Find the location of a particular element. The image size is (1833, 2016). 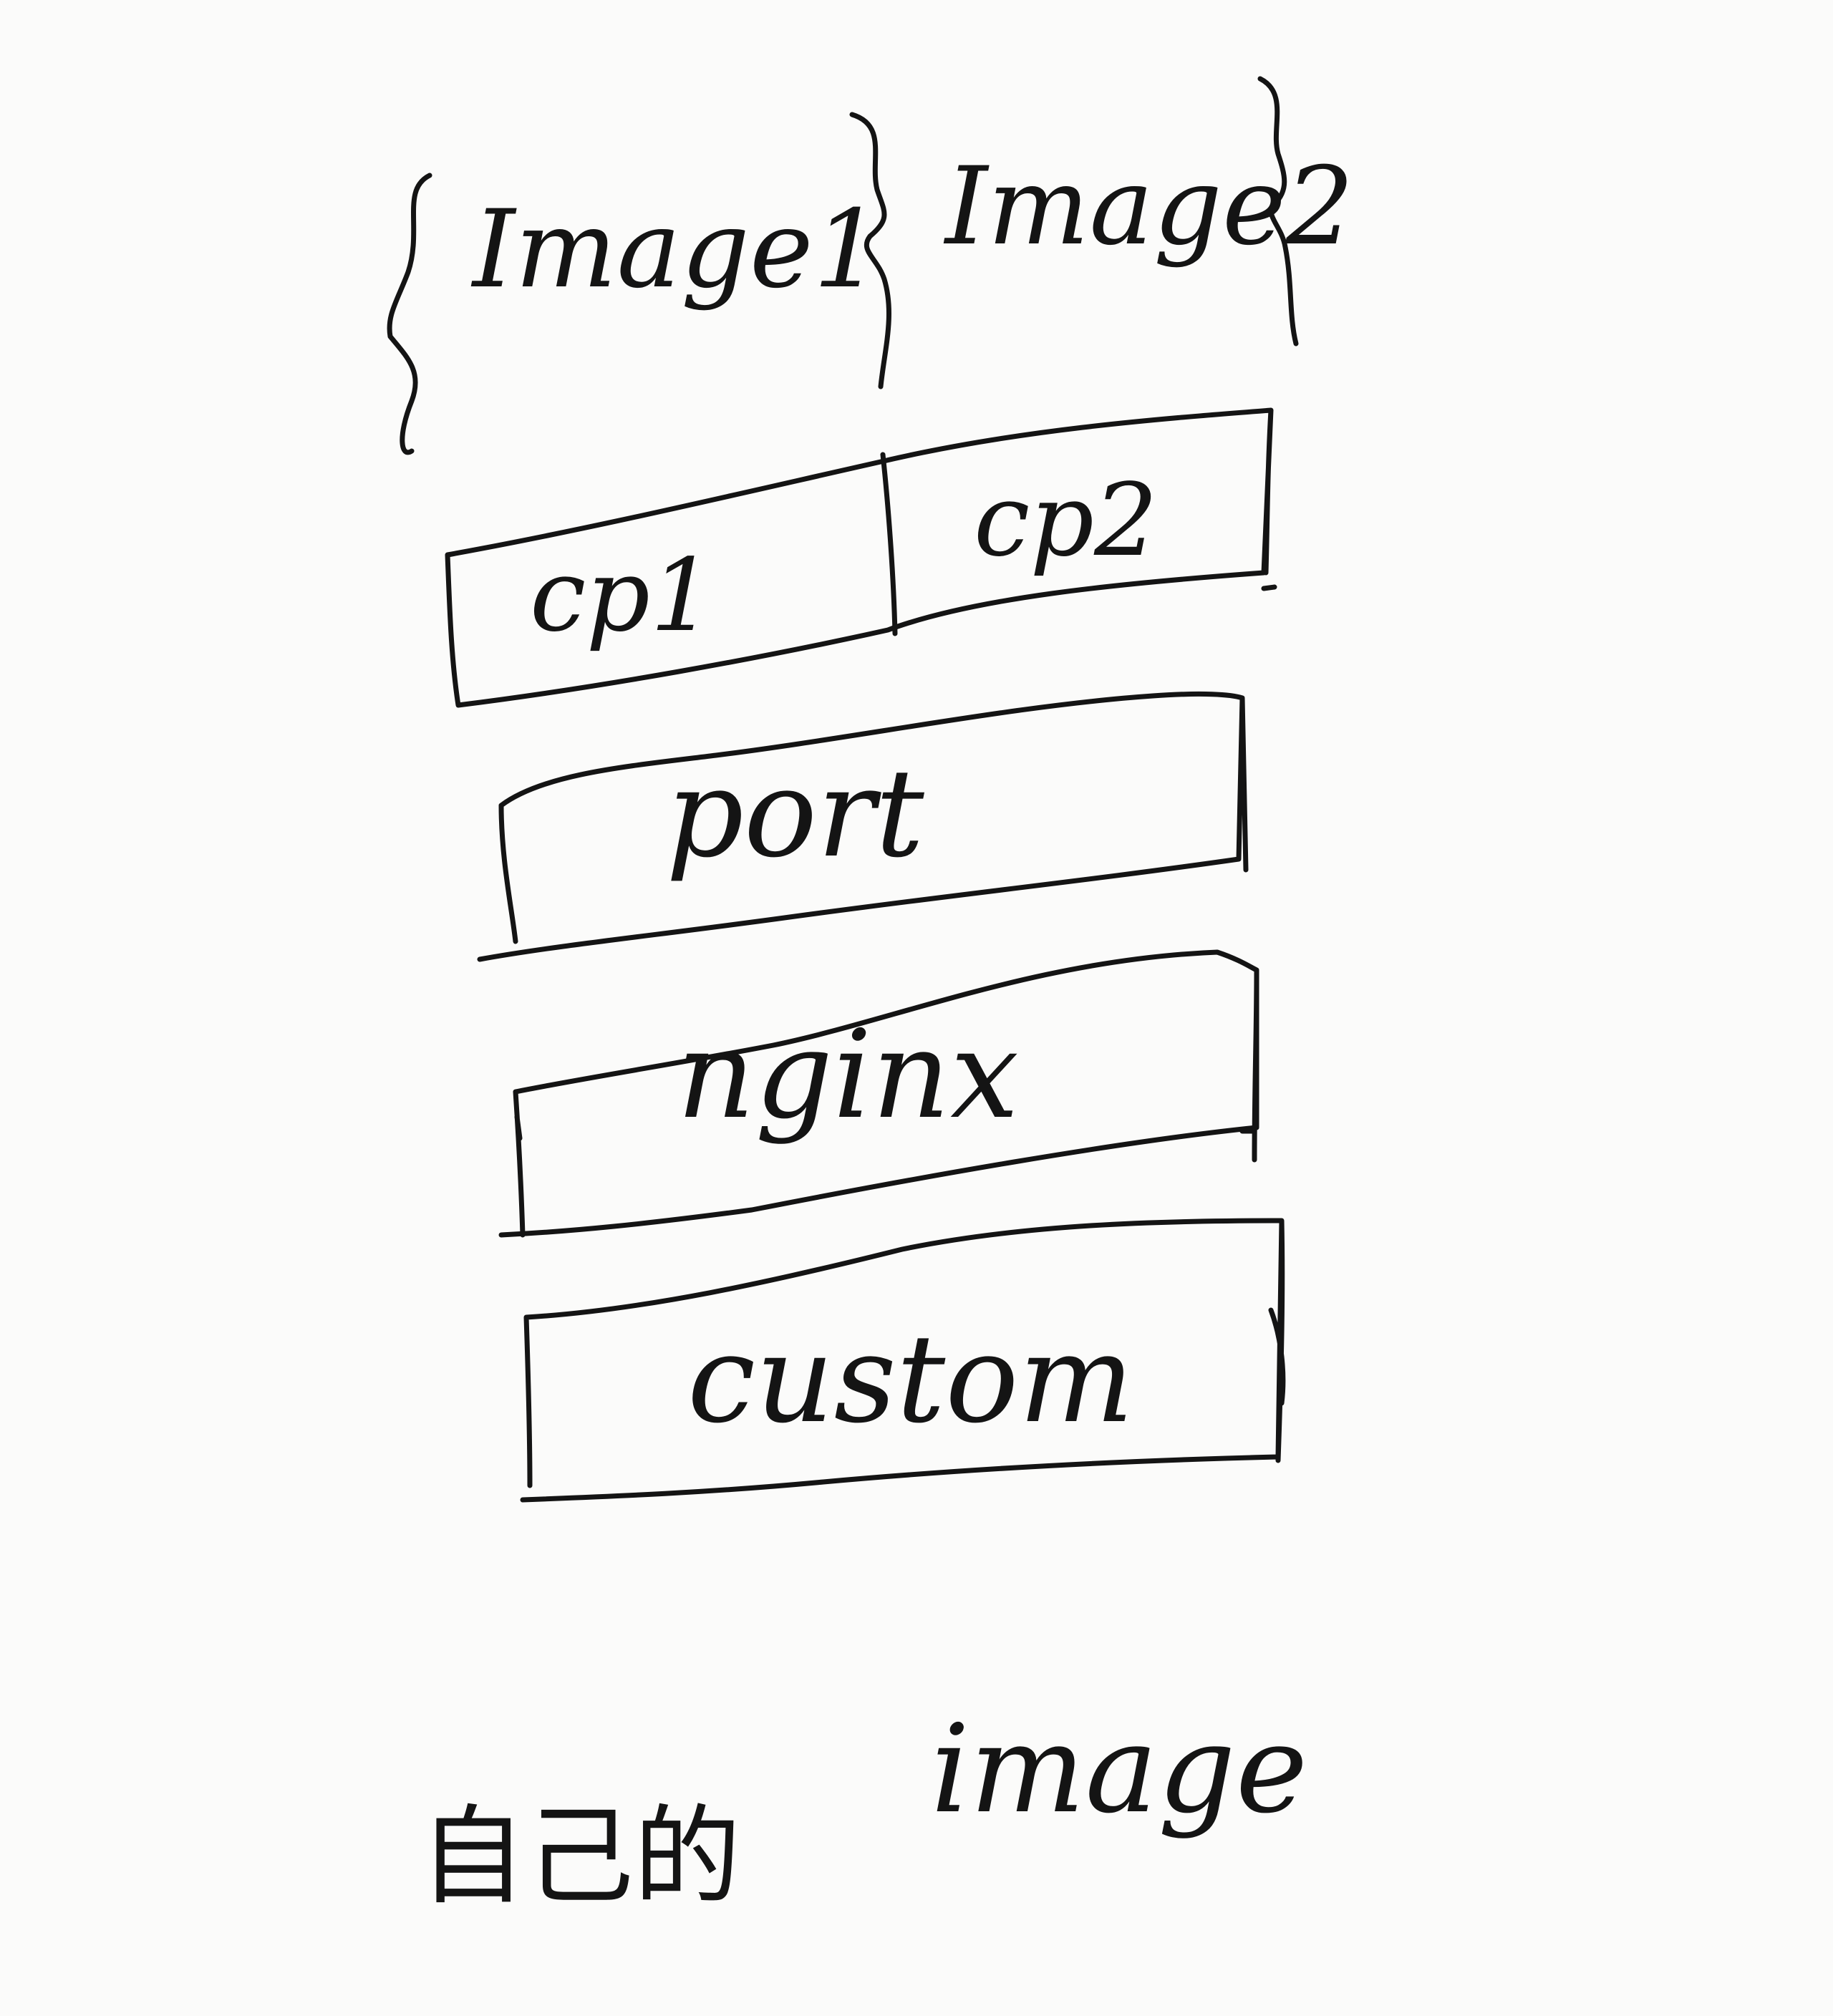

image1-right-brace is located at coordinates (870, 250).